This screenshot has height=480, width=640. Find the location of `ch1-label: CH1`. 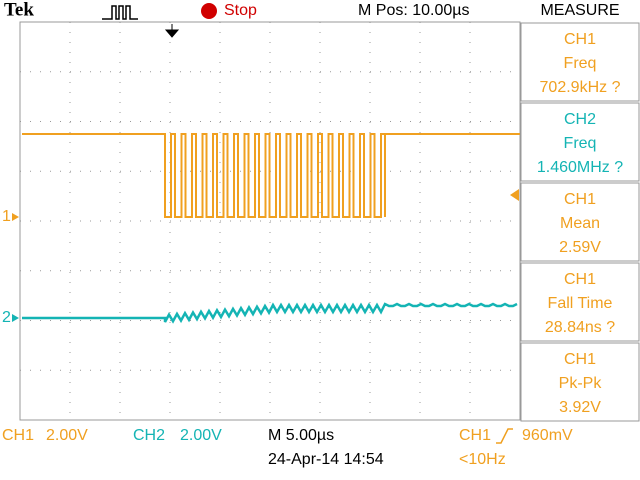

ch1-label: CH1 is located at coordinates (18, 435).